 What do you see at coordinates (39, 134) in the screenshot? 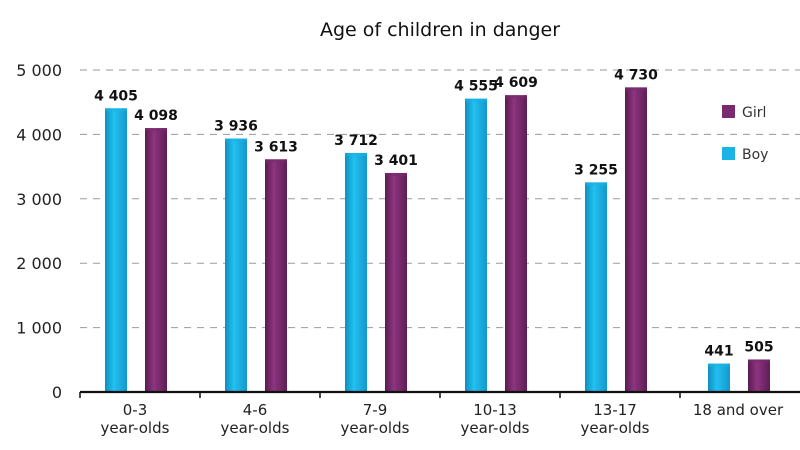
I see `y-tick-label: 4 000` at bounding box center [39, 134].